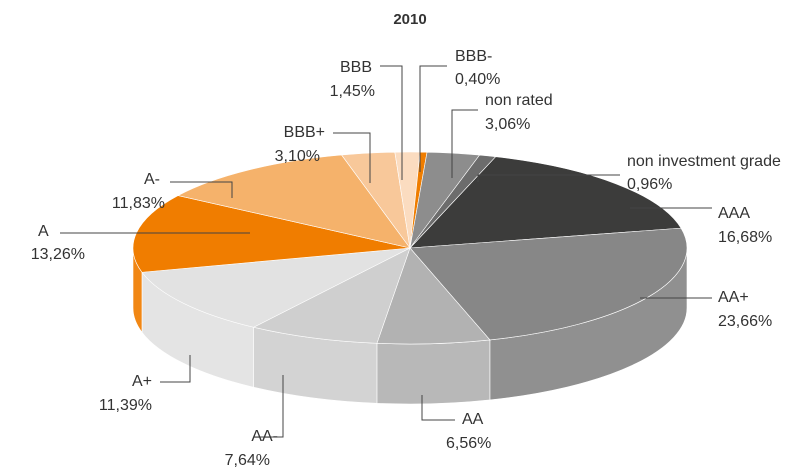 The width and height of the screenshot is (811, 476). What do you see at coordinates (304, 132) in the screenshot?
I see `slice-label: BBB+` at bounding box center [304, 132].